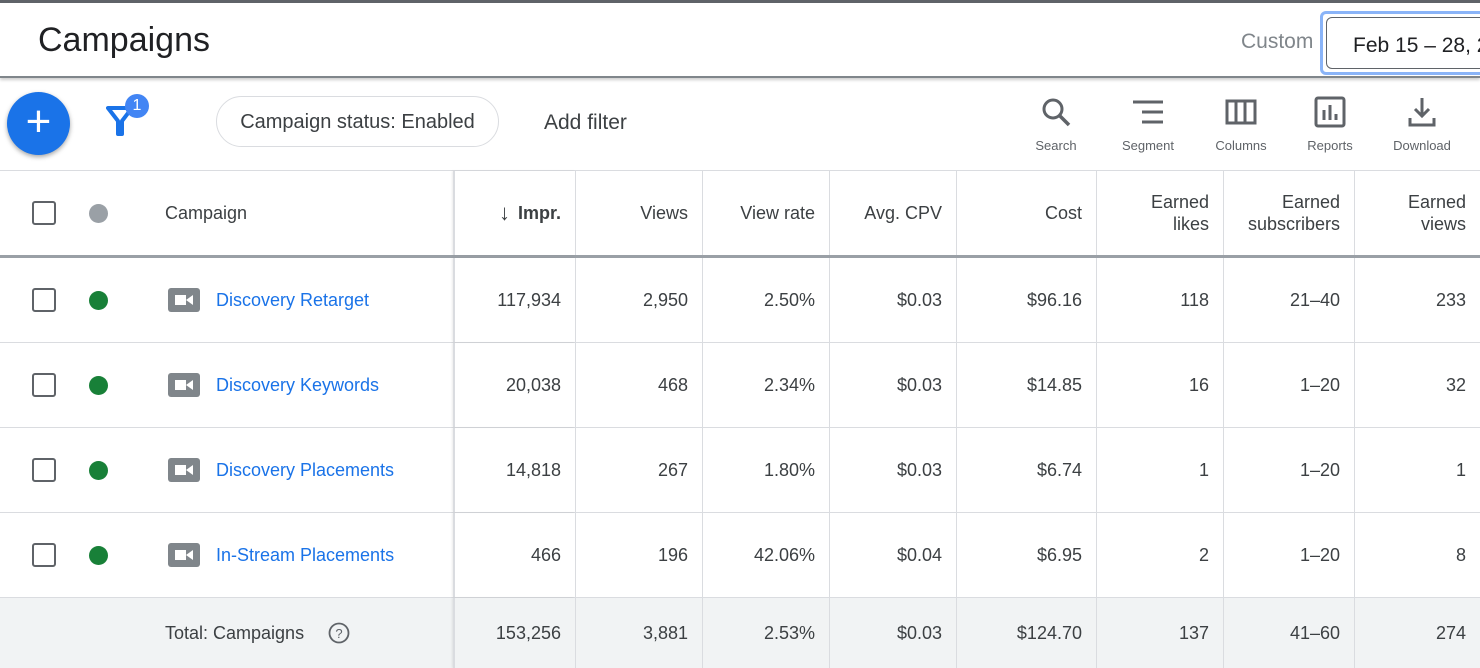  I want to click on header-views: Views, so click(638, 213).